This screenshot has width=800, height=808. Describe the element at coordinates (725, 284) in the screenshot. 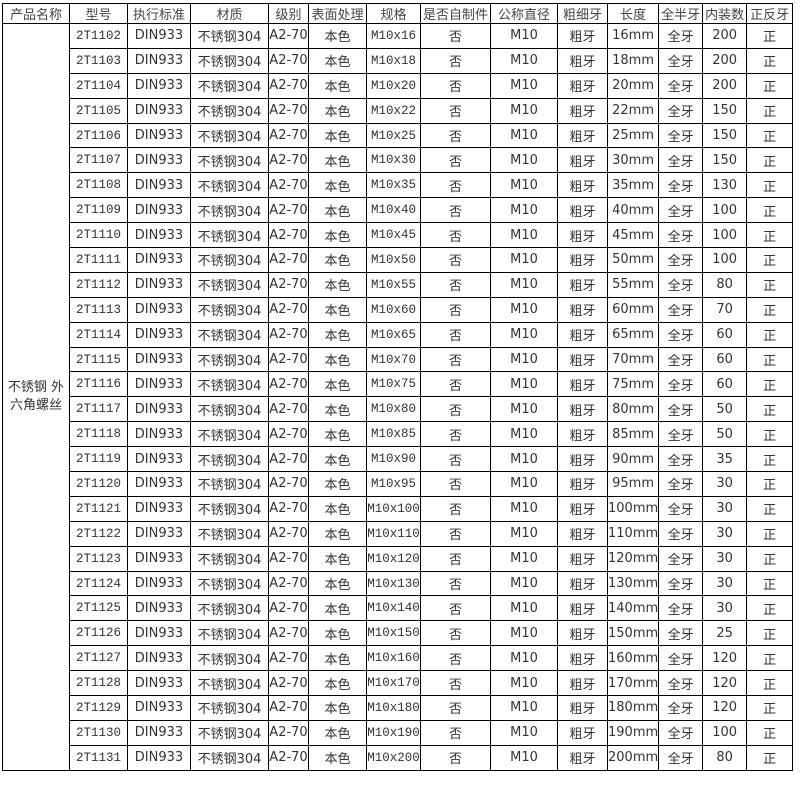

I see `cell-pack-quantity: 80` at that location.